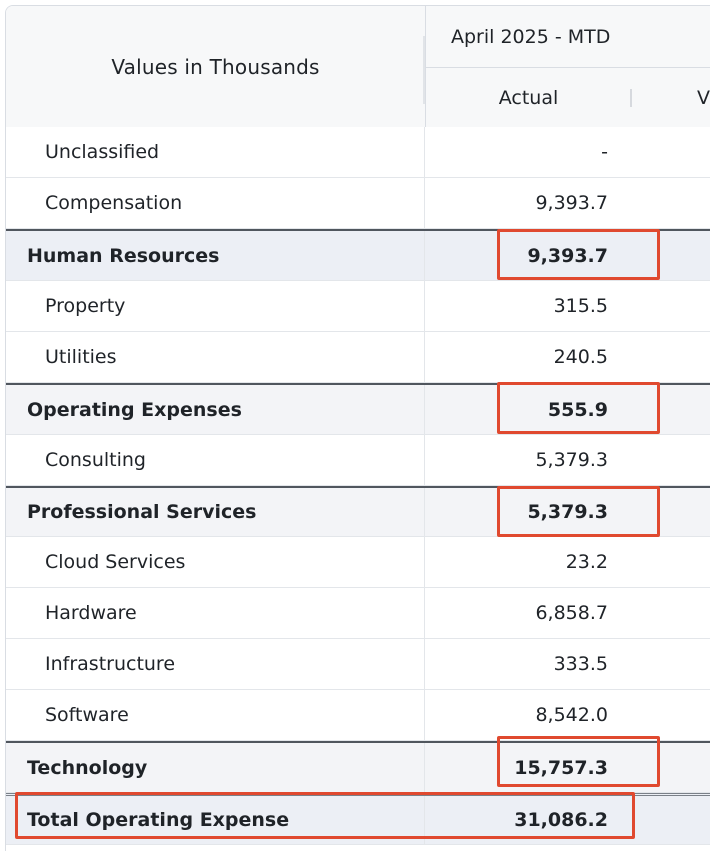  Describe the element at coordinates (215, 767) in the screenshot. I see `row-label: Technology` at that location.